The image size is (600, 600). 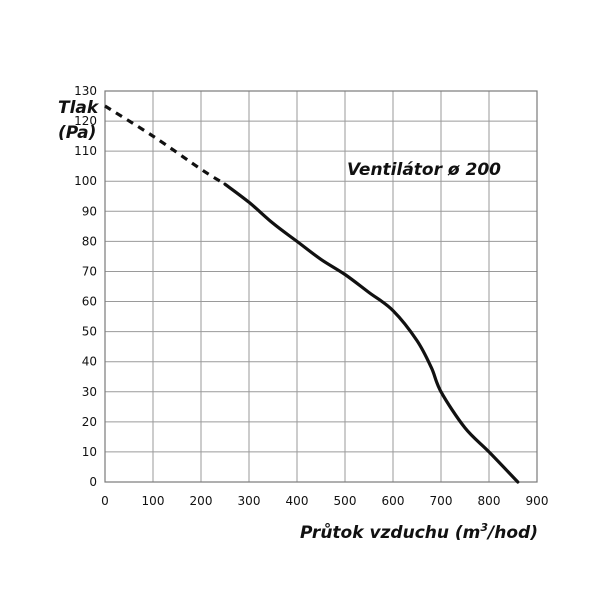 What do you see at coordinates (89, 422) in the screenshot?
I see `y-tick-label: 20` at bounding box center [89, 422].